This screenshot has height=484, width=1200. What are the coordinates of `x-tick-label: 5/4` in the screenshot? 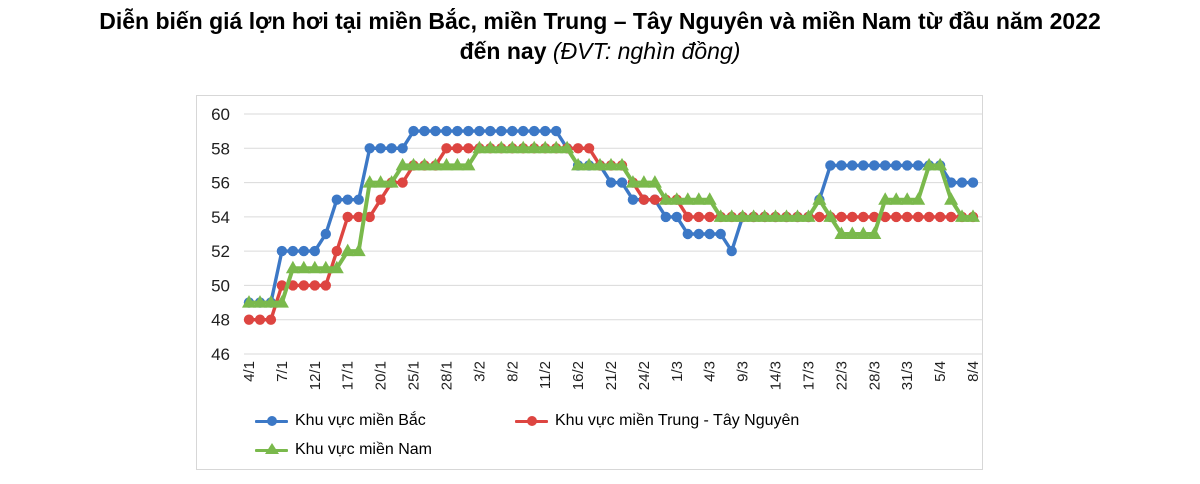 It's located at (940, 371).